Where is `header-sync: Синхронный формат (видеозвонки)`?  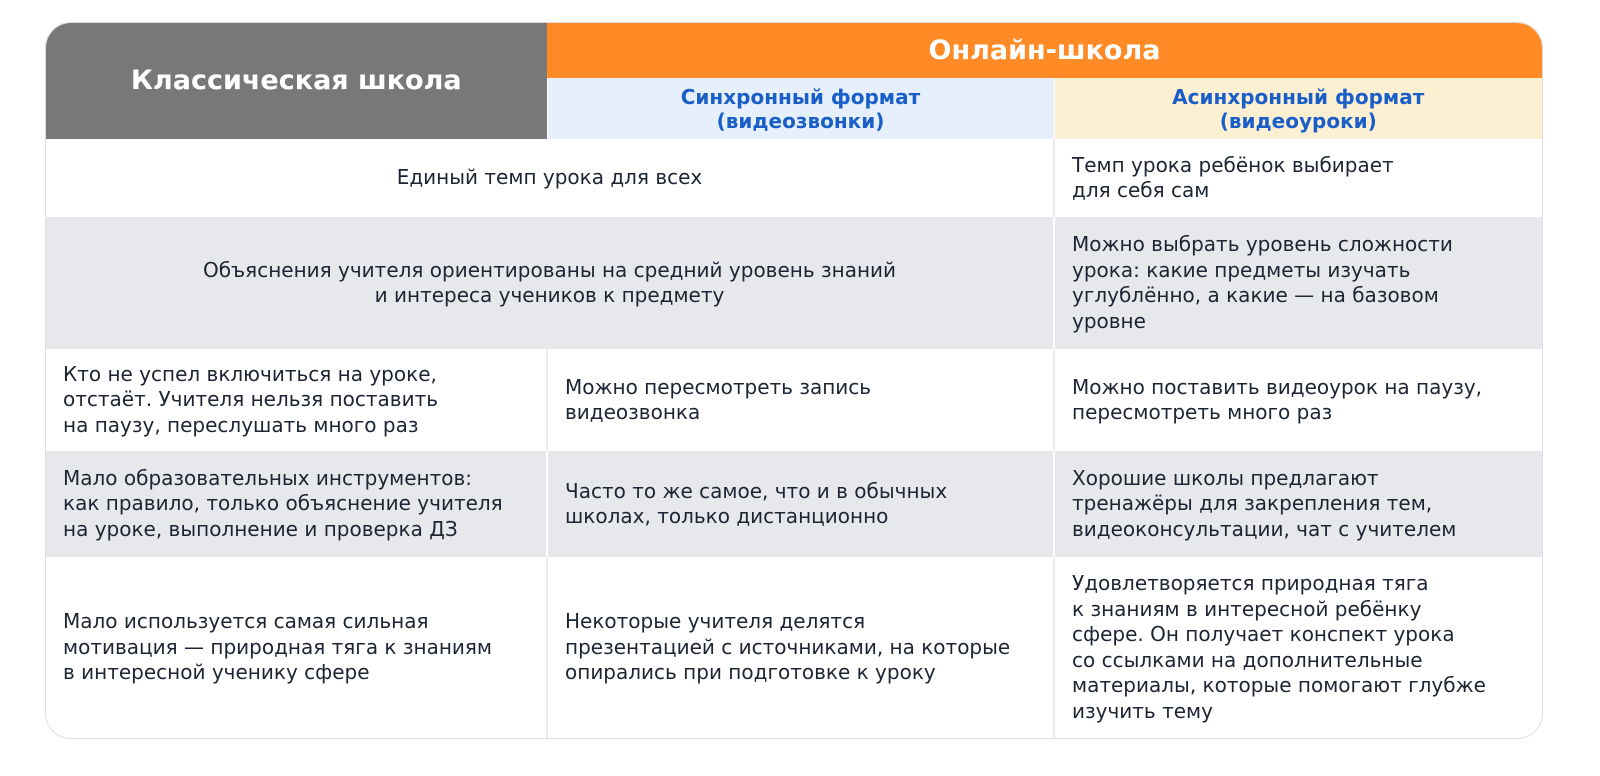
header-sync: Синхронный формат (видеозвонки) is located at coordinates (800, 108).